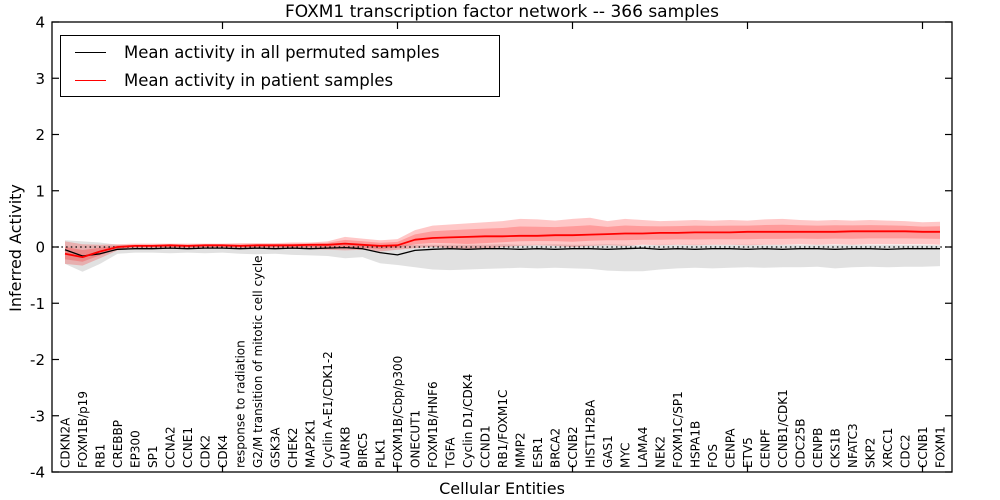 The height and width of the screenshot is (500, 1000). Describe the element at coordinates (346, 447) in the screenshot. I see `x-category-label: AURKB` at that location.